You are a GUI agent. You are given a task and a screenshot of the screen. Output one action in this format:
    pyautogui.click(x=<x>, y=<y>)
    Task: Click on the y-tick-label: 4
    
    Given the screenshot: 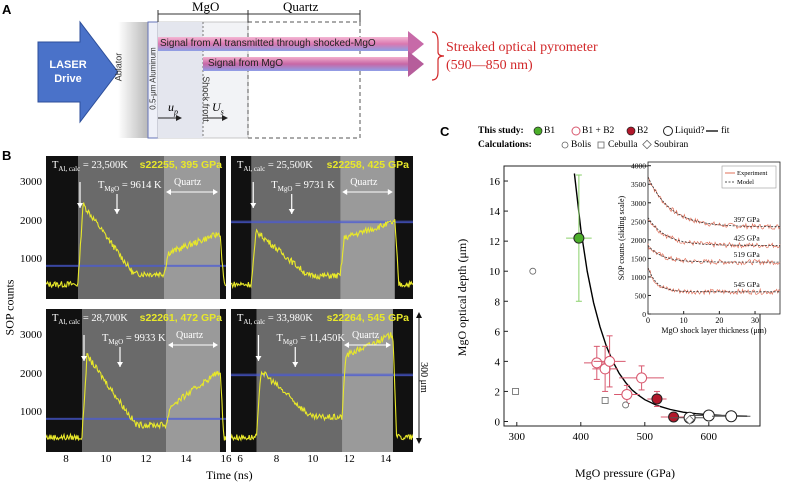 What is the action you would take?
    pyautogui.click(x=498, y=362)
    